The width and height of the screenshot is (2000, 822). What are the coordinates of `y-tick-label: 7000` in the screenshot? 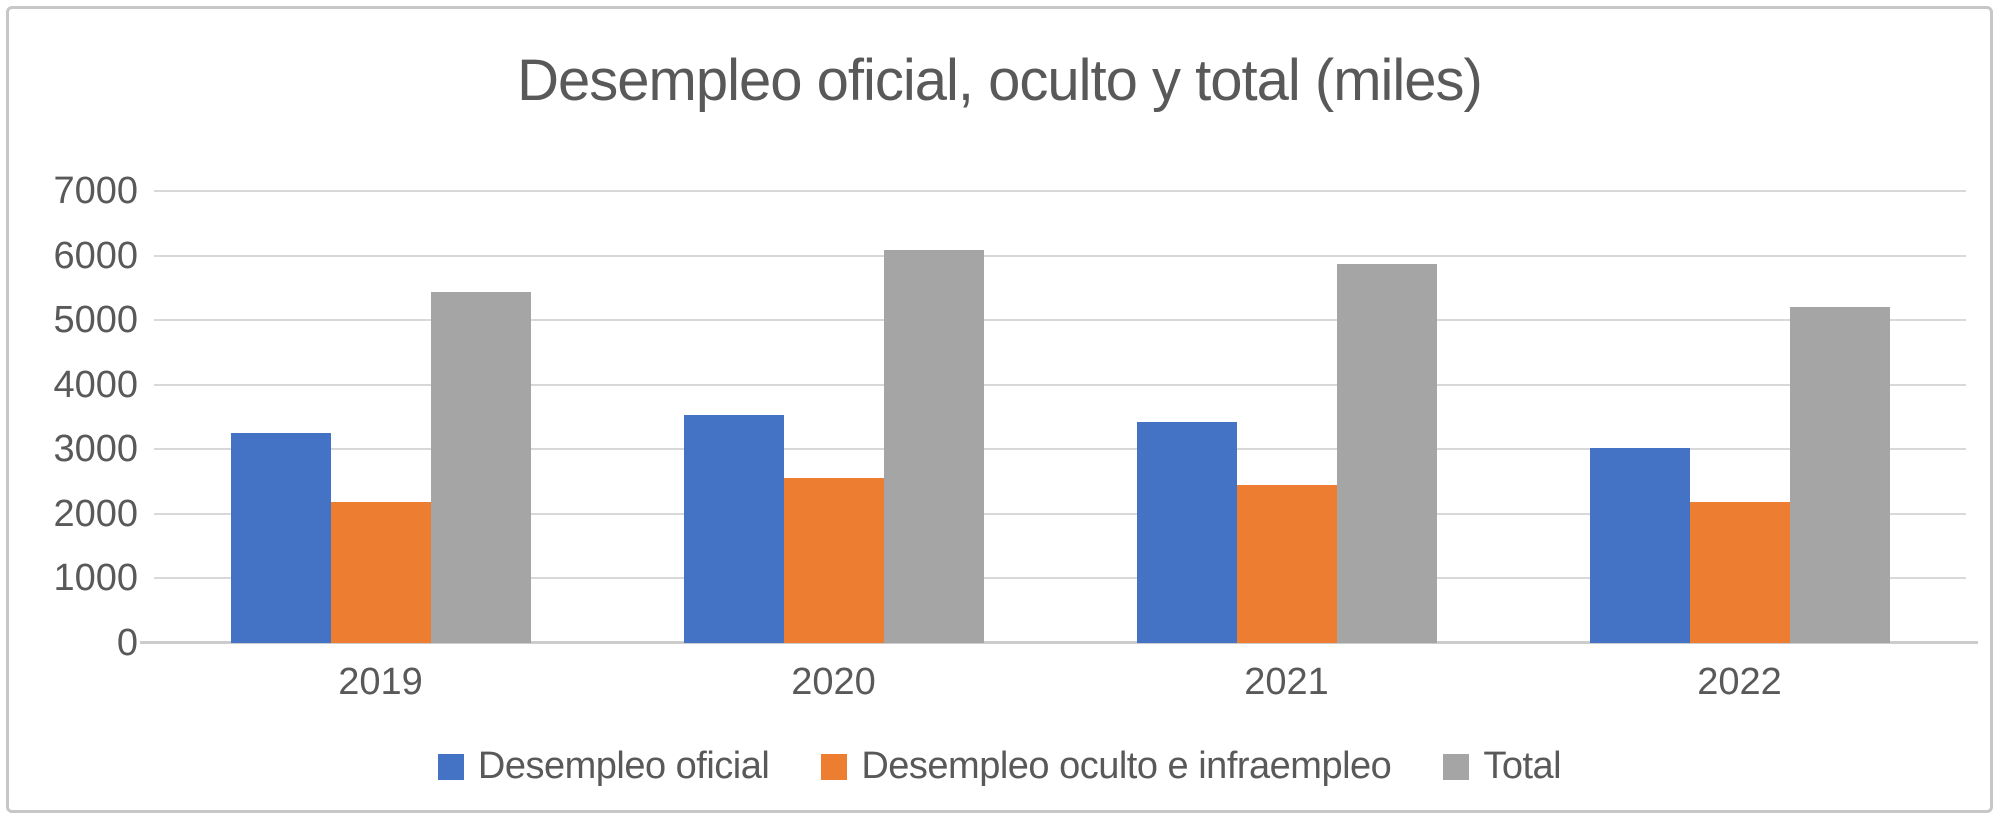 It's located at (95, 191).